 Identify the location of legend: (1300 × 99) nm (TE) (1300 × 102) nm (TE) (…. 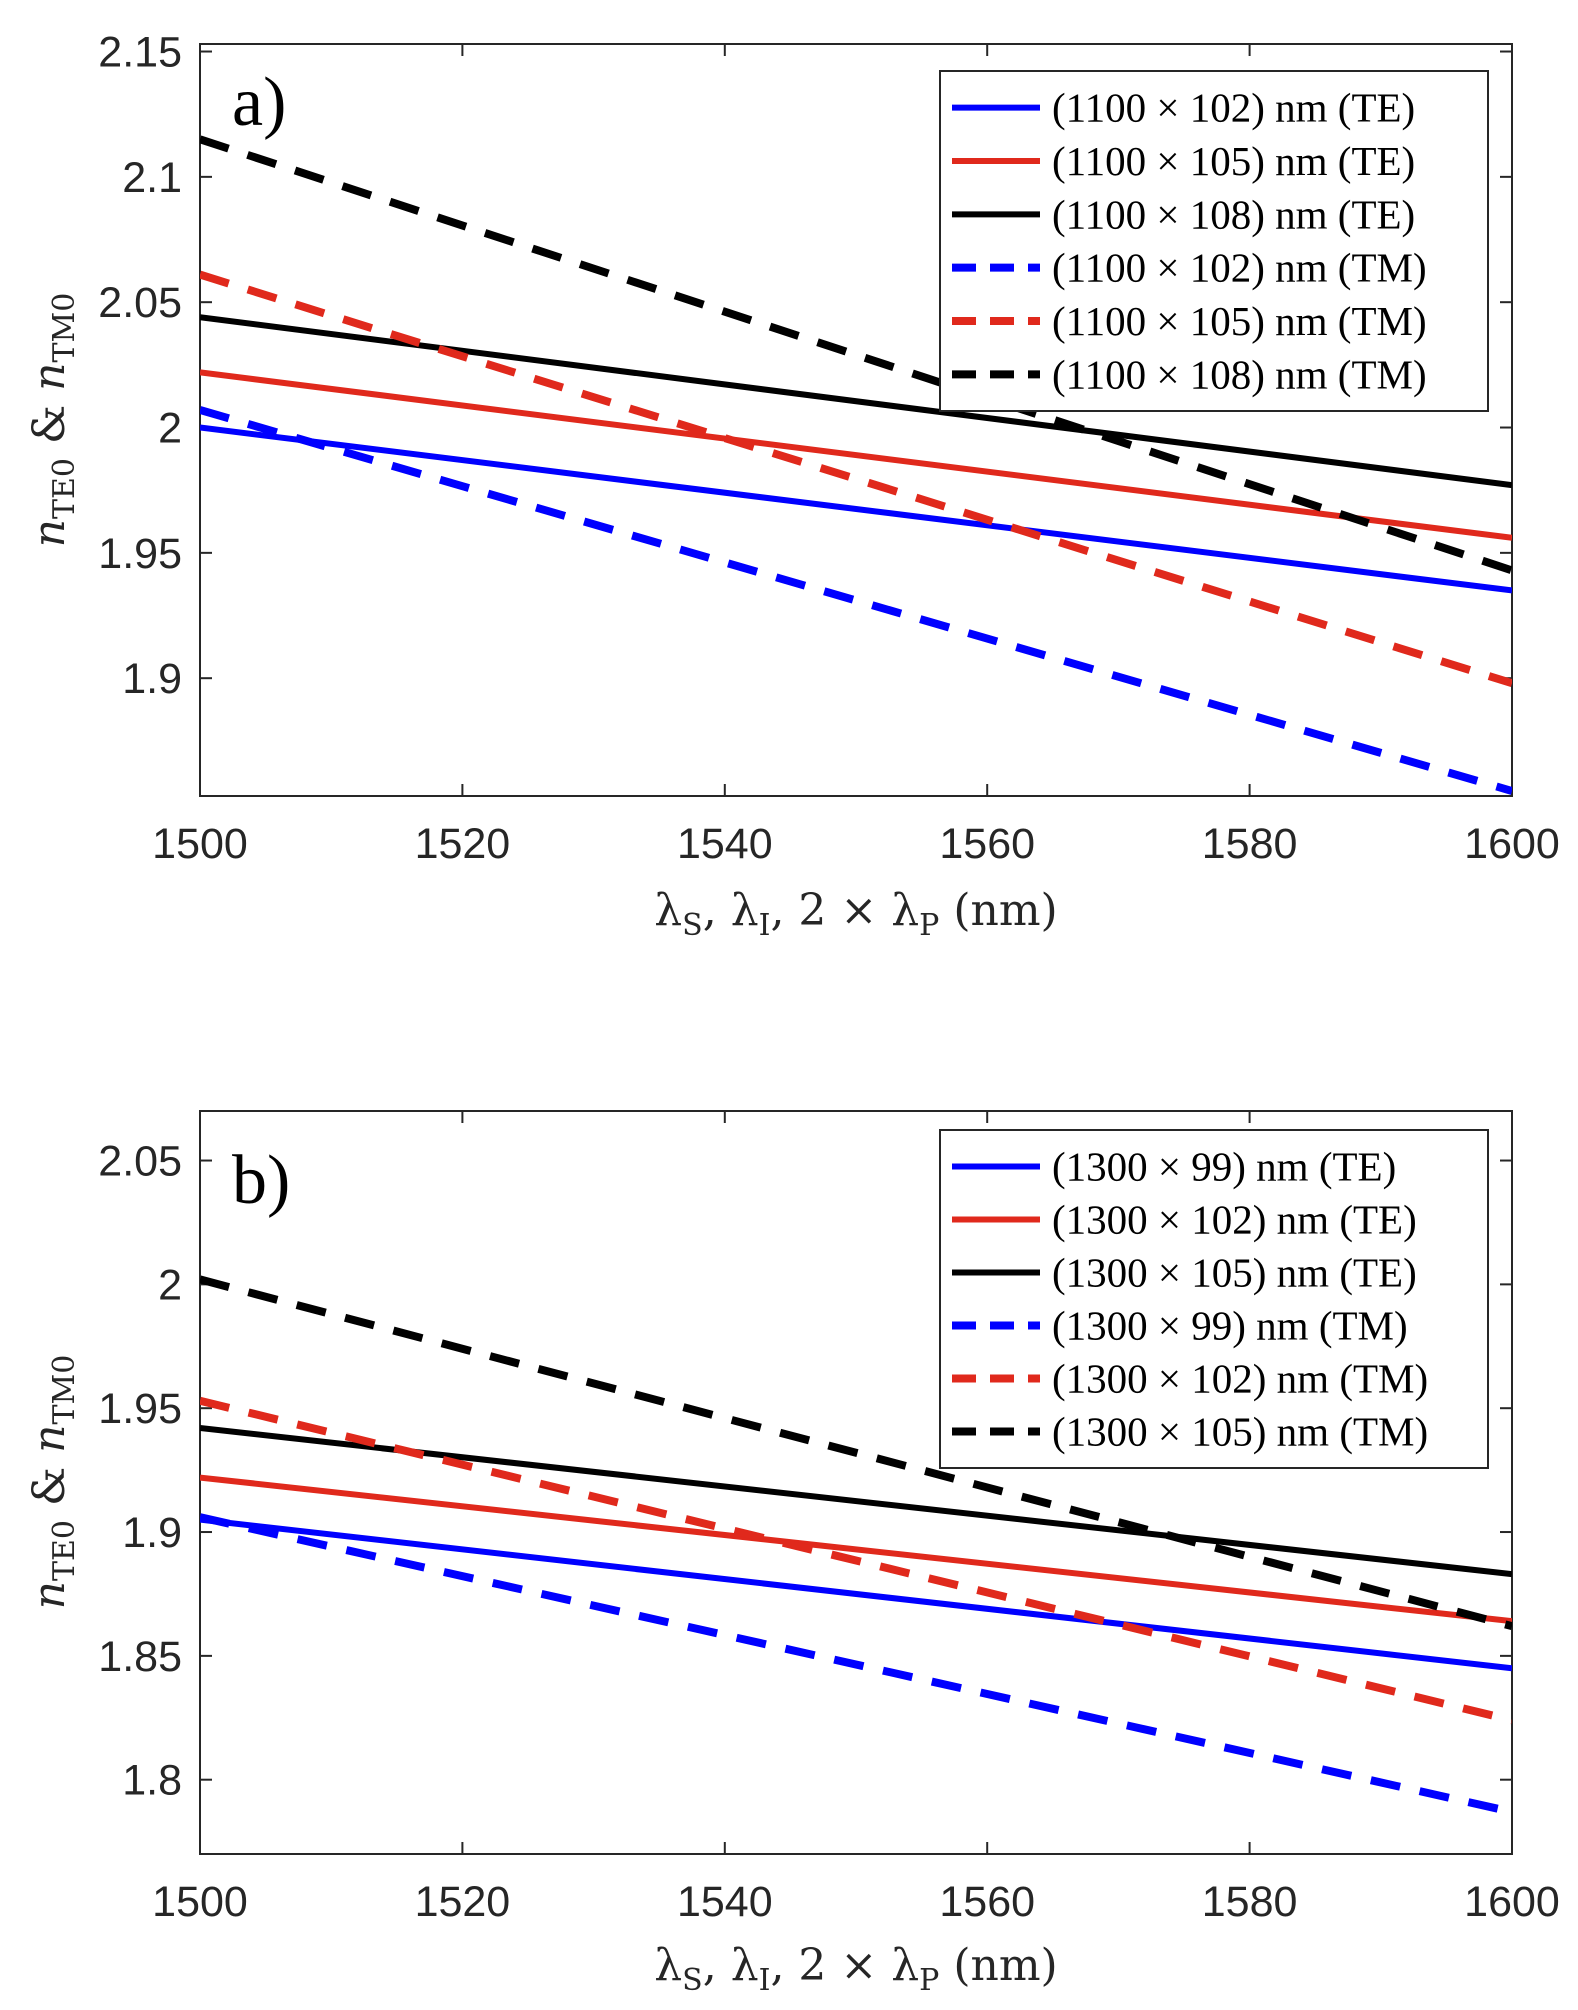
(1214, 1299).